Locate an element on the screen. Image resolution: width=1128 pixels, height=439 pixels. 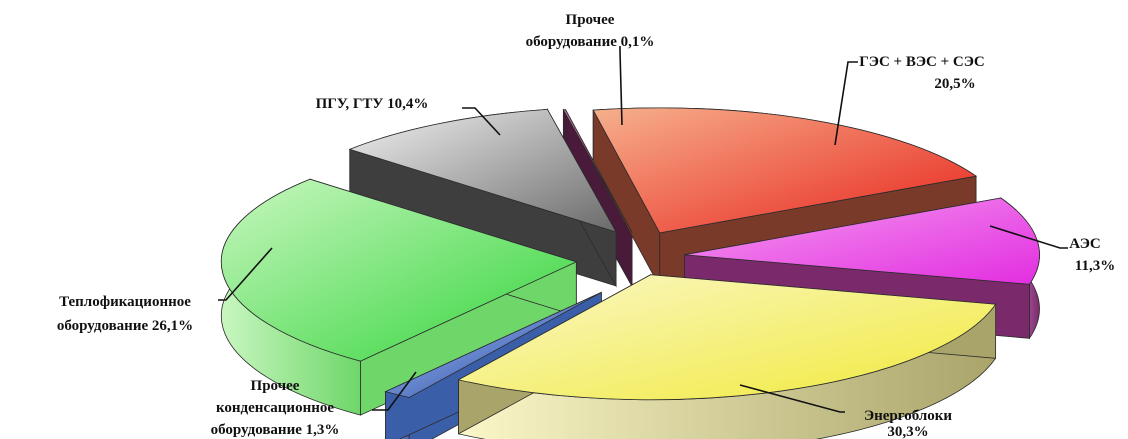
slice-label-3-line-1: конденсационное is located at coordinates (275, 408).